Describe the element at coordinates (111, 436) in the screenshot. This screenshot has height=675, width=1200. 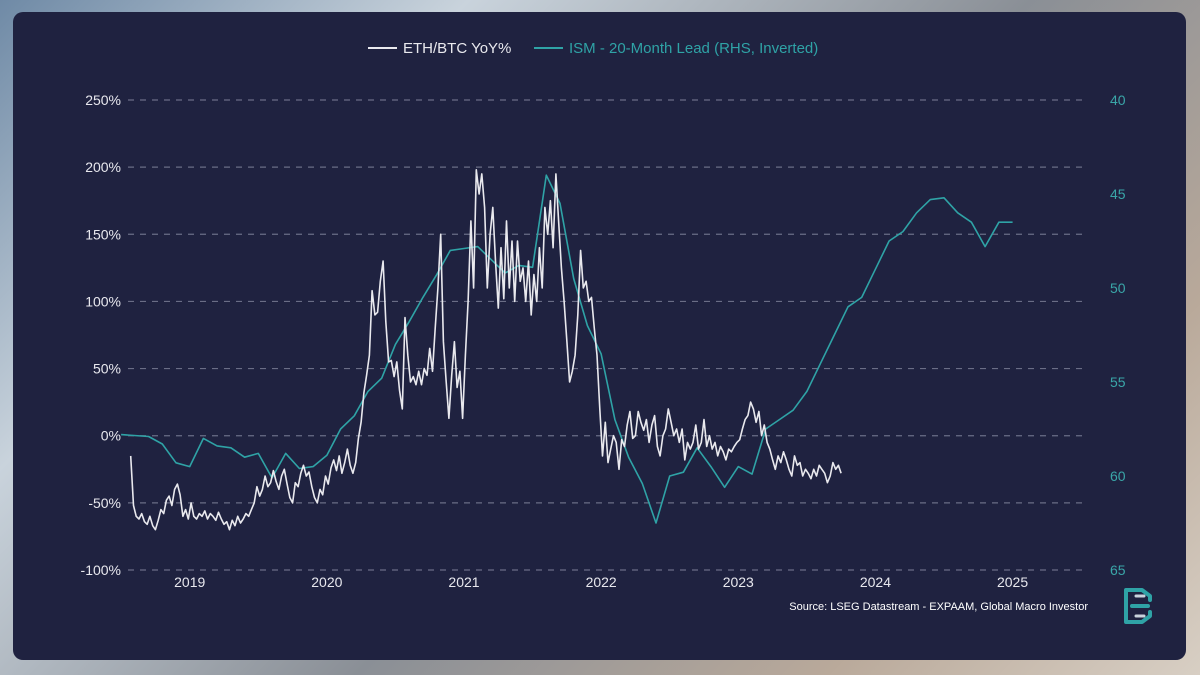
I see `y-left-tick-label: 0%` at that location.